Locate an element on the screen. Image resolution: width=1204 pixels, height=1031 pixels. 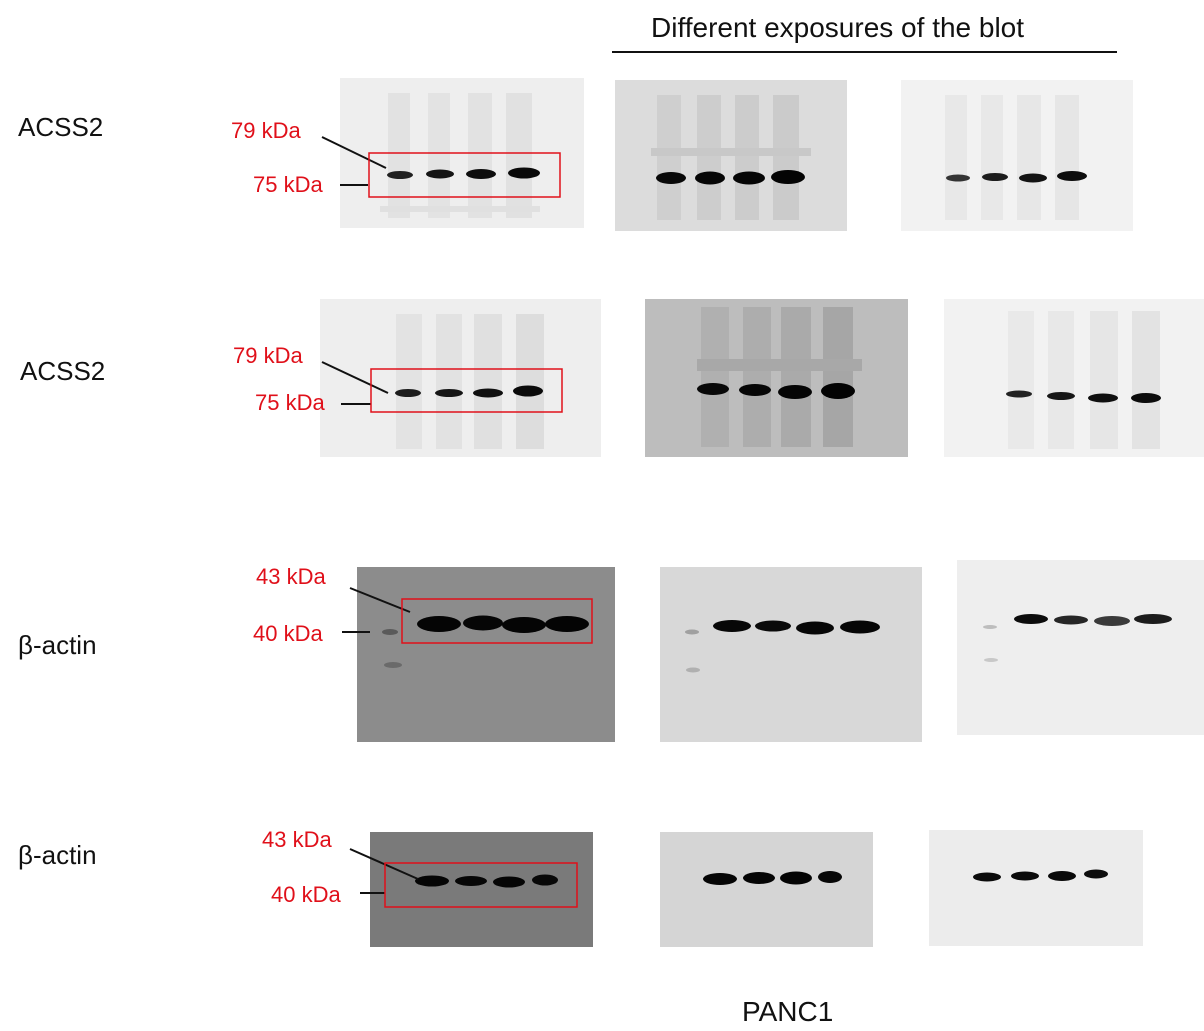
row-label-acss2-2: ACSS2 is located at coordinates (63, 371).